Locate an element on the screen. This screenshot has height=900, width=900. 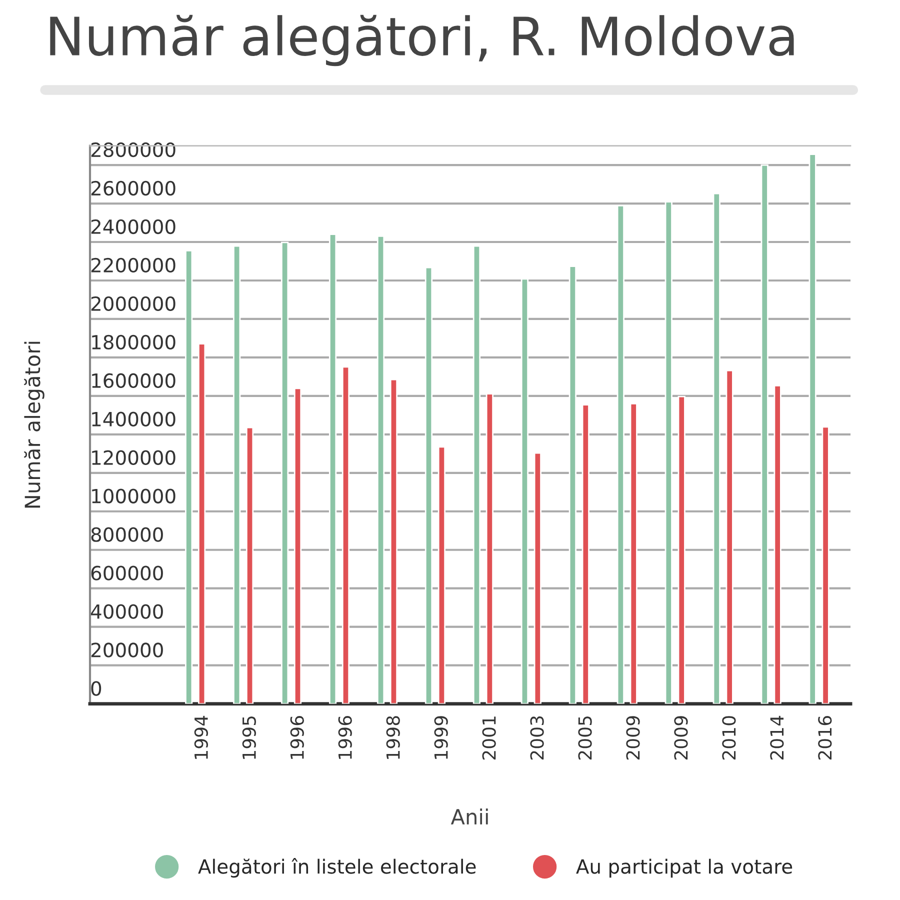
y-tick-label: 600000 is located at coordinates (127, 573).